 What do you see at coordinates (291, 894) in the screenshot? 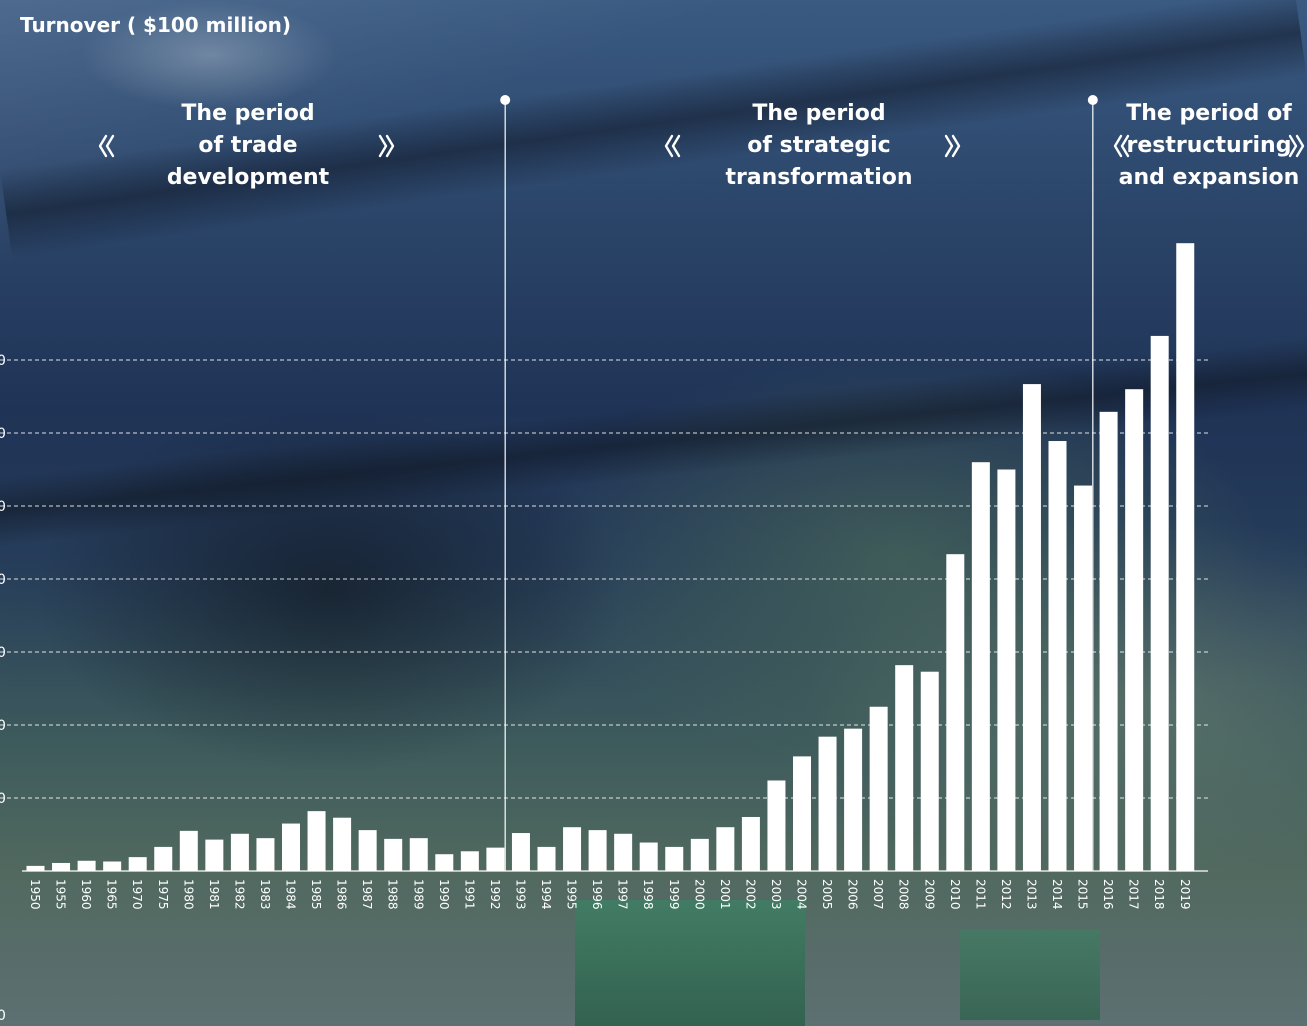
I see `x-tick-label: 1984` at bounding box center [291, 894].